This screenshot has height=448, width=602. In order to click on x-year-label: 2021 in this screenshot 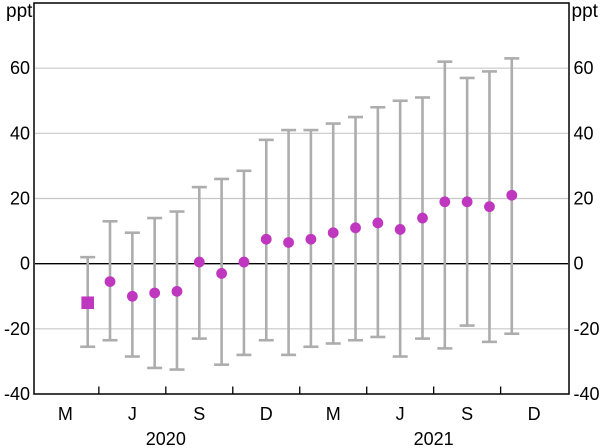, I will do `click(434, 438)`.